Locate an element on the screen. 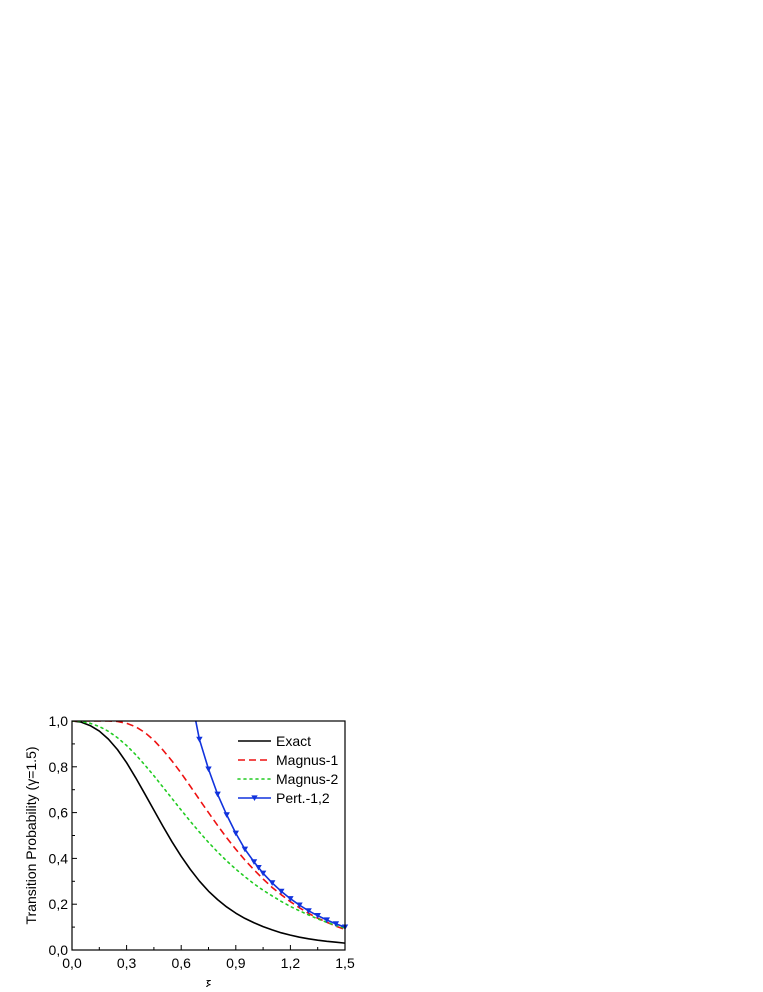  x-tick-label-1: 0,3 is located at coordinates (127, 963).